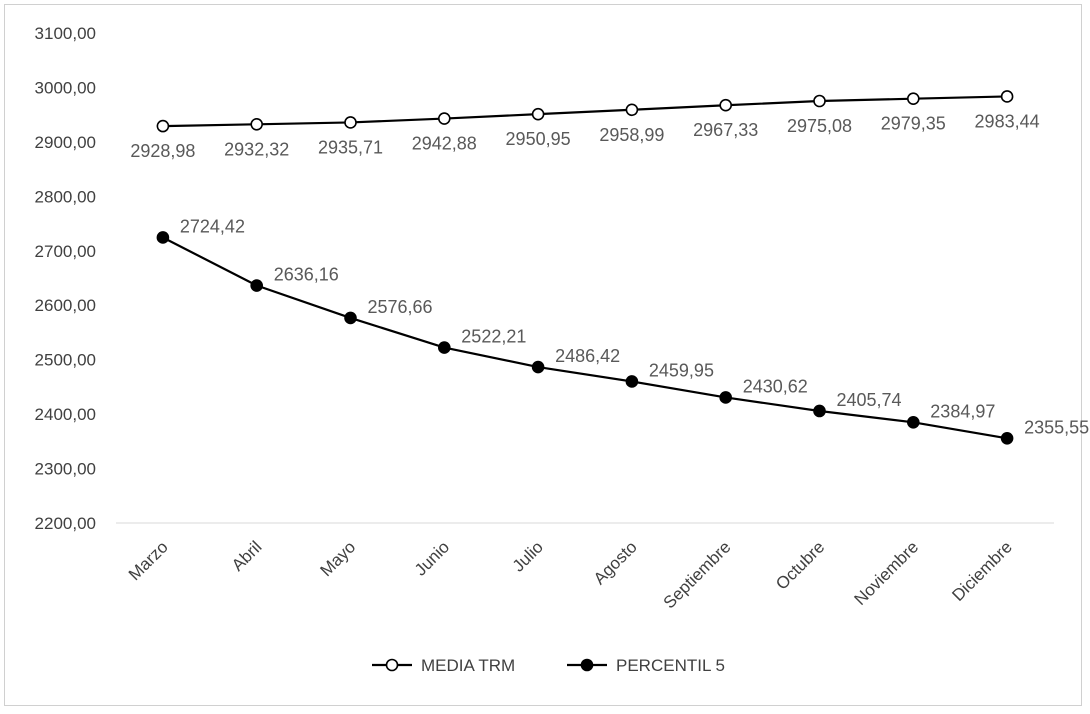  I want to click on x-tick-label: Agosto, so click(615, 562).